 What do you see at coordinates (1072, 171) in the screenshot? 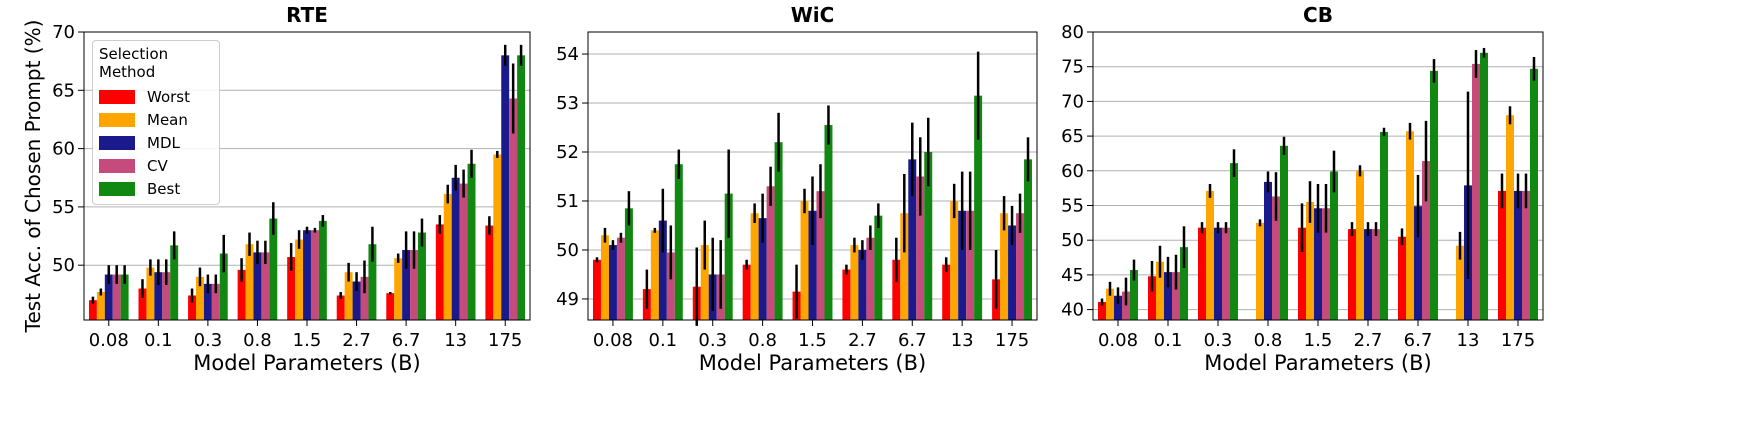
I see `y-tick-label: 60` at bounding box center [1072, 171].